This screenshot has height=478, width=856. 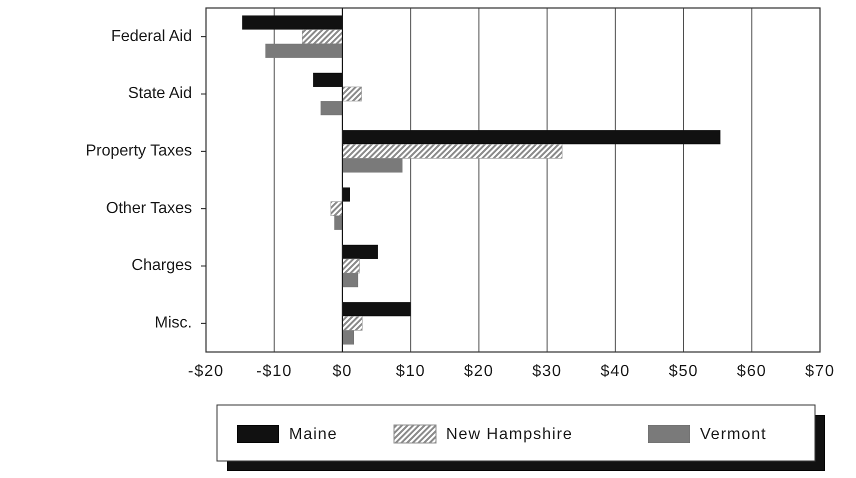 What do you see at coordinates (313, 435) in the screenshot?
I see `legend-label: Maine` at bounding box center [313, 435].